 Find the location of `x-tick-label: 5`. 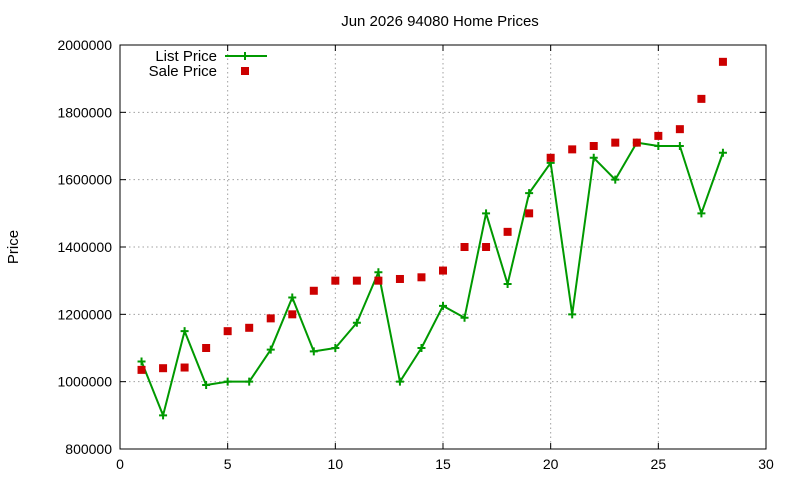

x-tick-label: 5 is located at coordinates (228, 464).